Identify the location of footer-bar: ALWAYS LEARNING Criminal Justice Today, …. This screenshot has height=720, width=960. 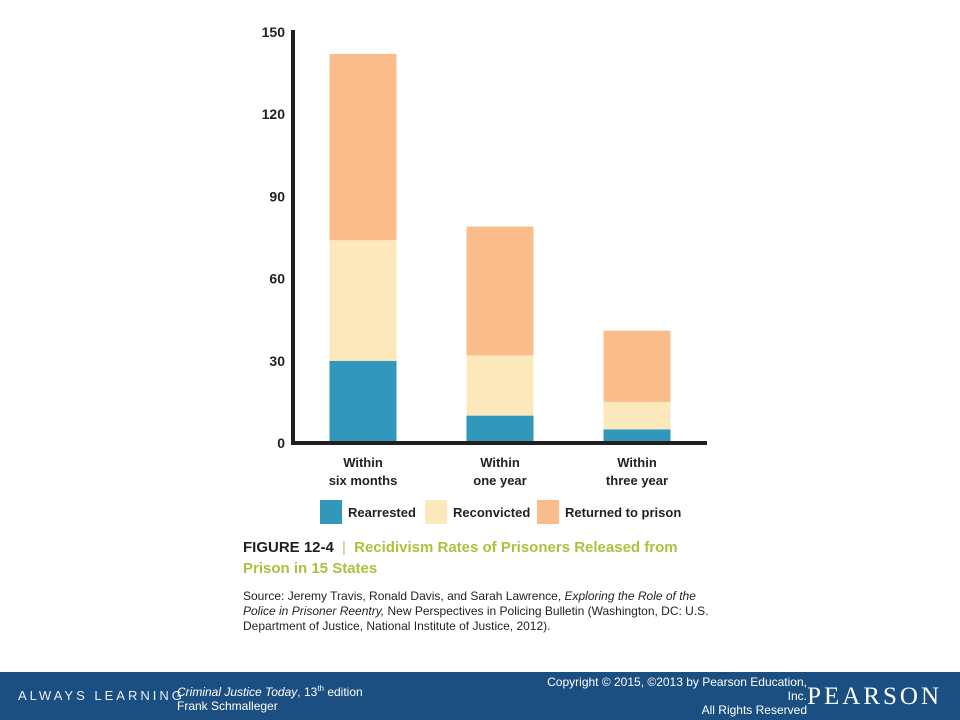
(480, 696).